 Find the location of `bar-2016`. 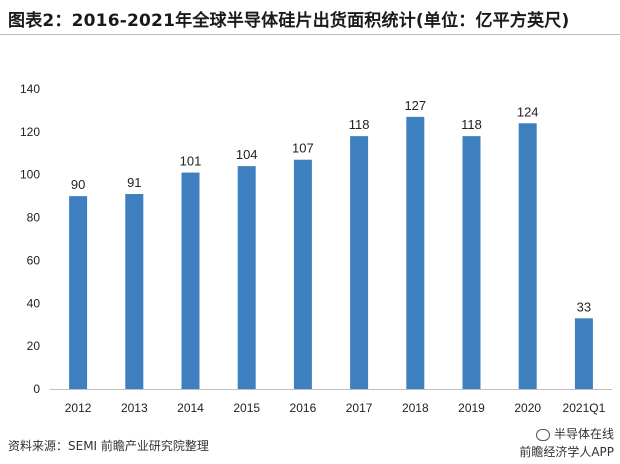

bar-2016 is located at coordinates (302, 274).